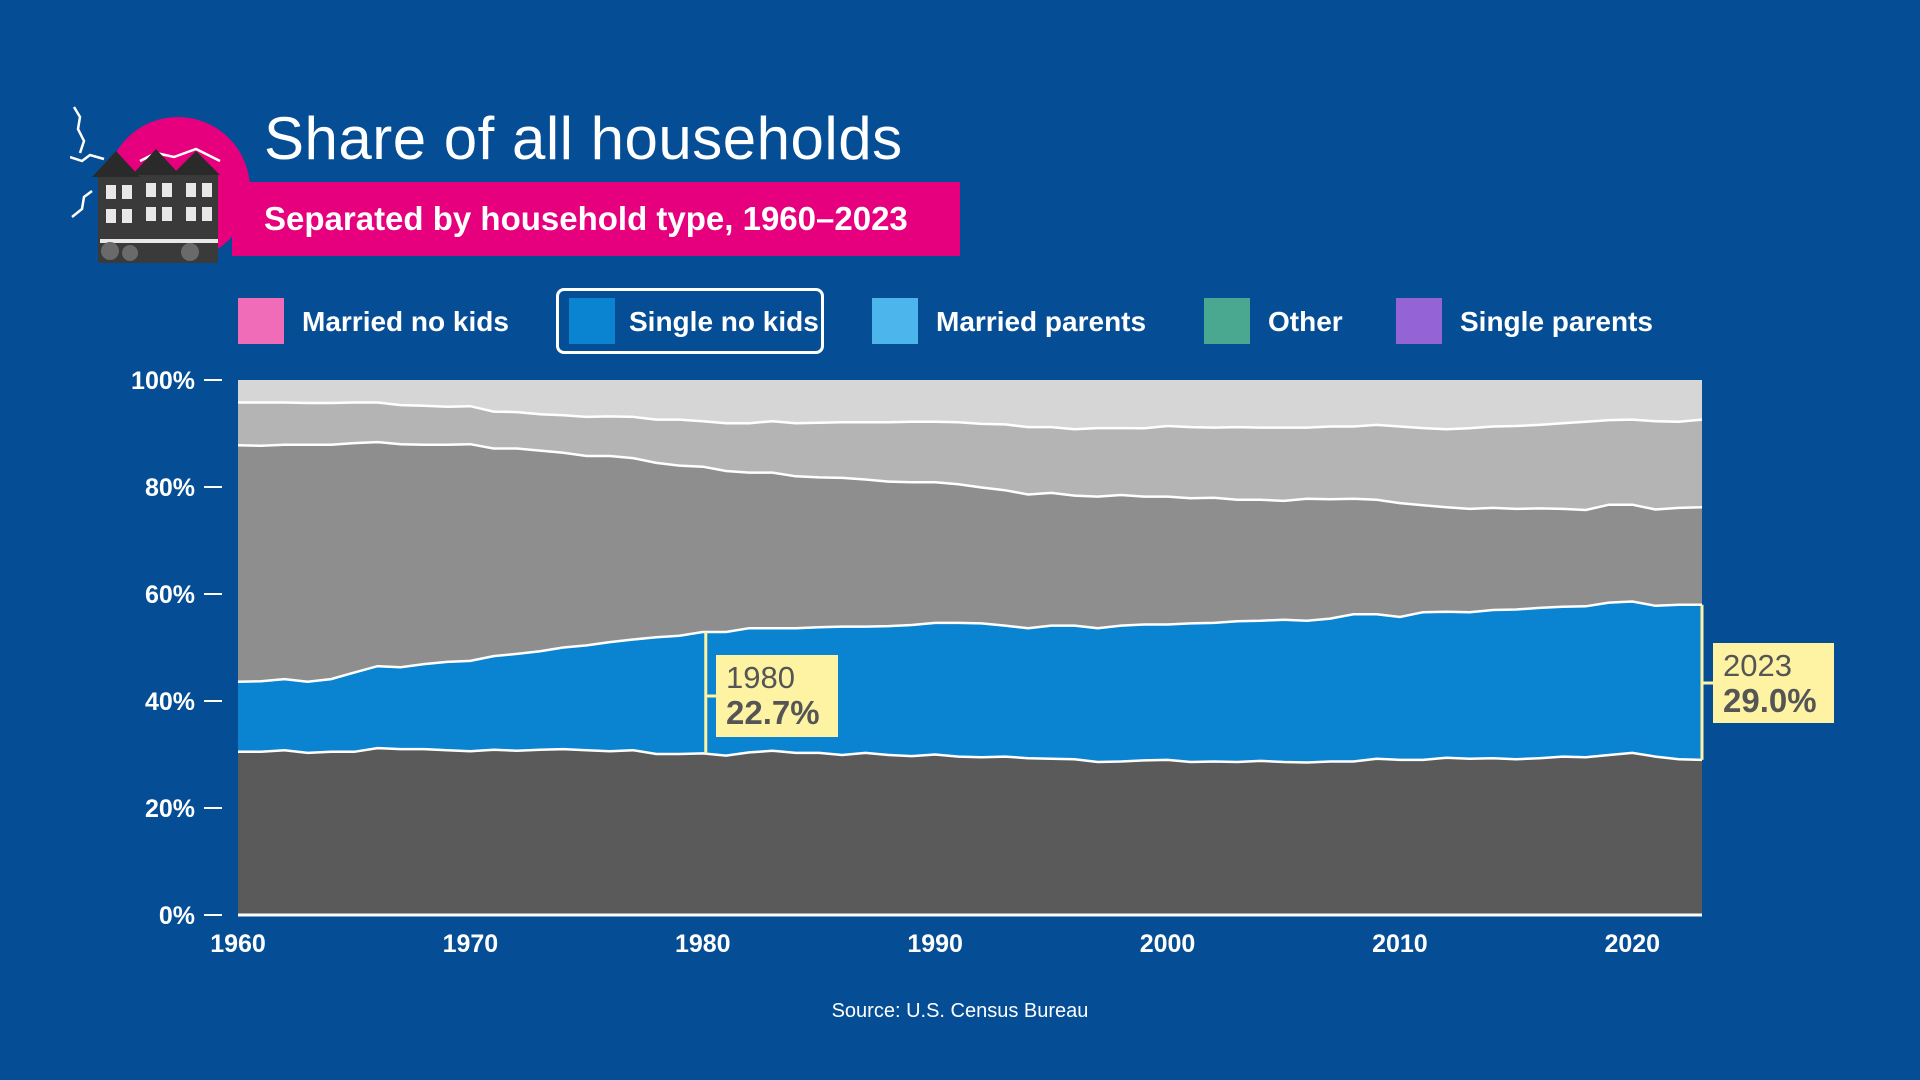 This screenshot has width=1920, height=1080. I want to click on legend-swatch-single-no-kids, so click(592, 321).